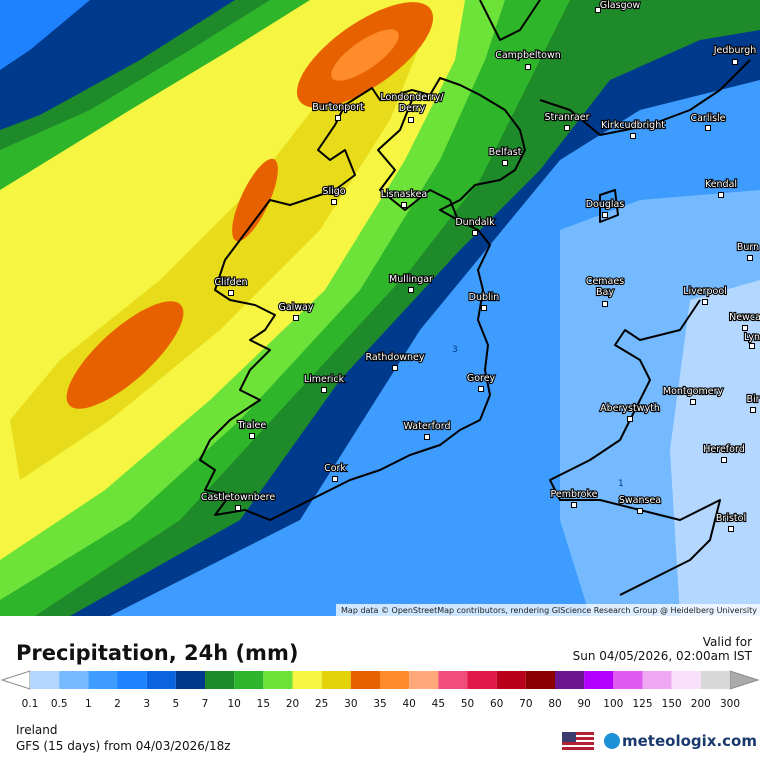 The width and height of the screenshot is (760, 760). Describe the element at coordinates (640, 500) in the screenshot. I see `city-label: Swansea` at that location.